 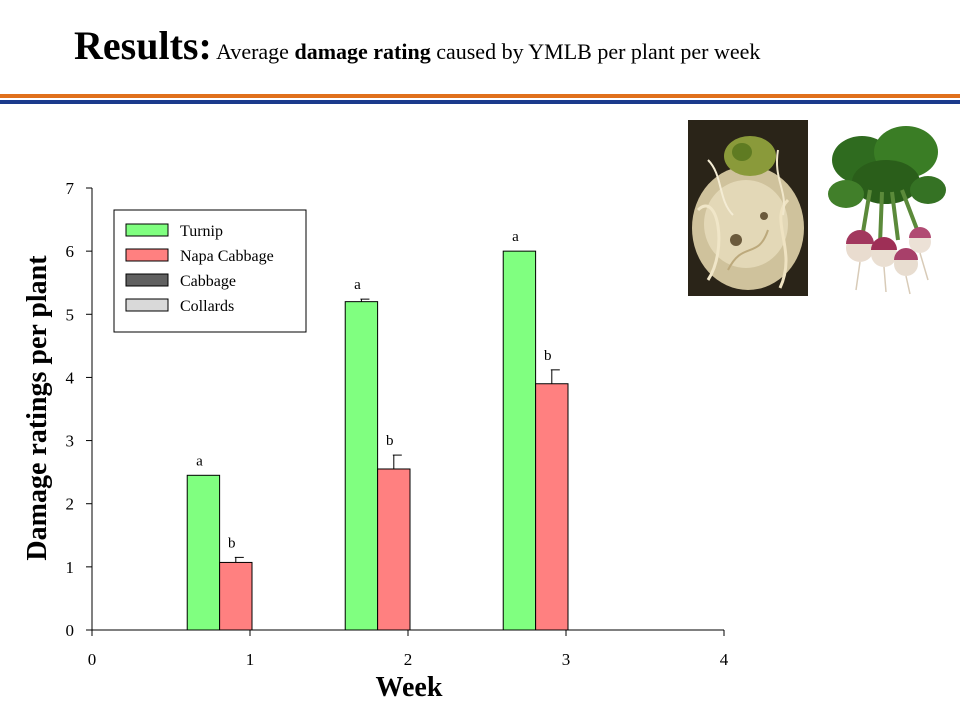 What do you see at coordinates (250, 659) in the screenshot?
I see `x-tick-label: 1` at bounding box center [250, 659].